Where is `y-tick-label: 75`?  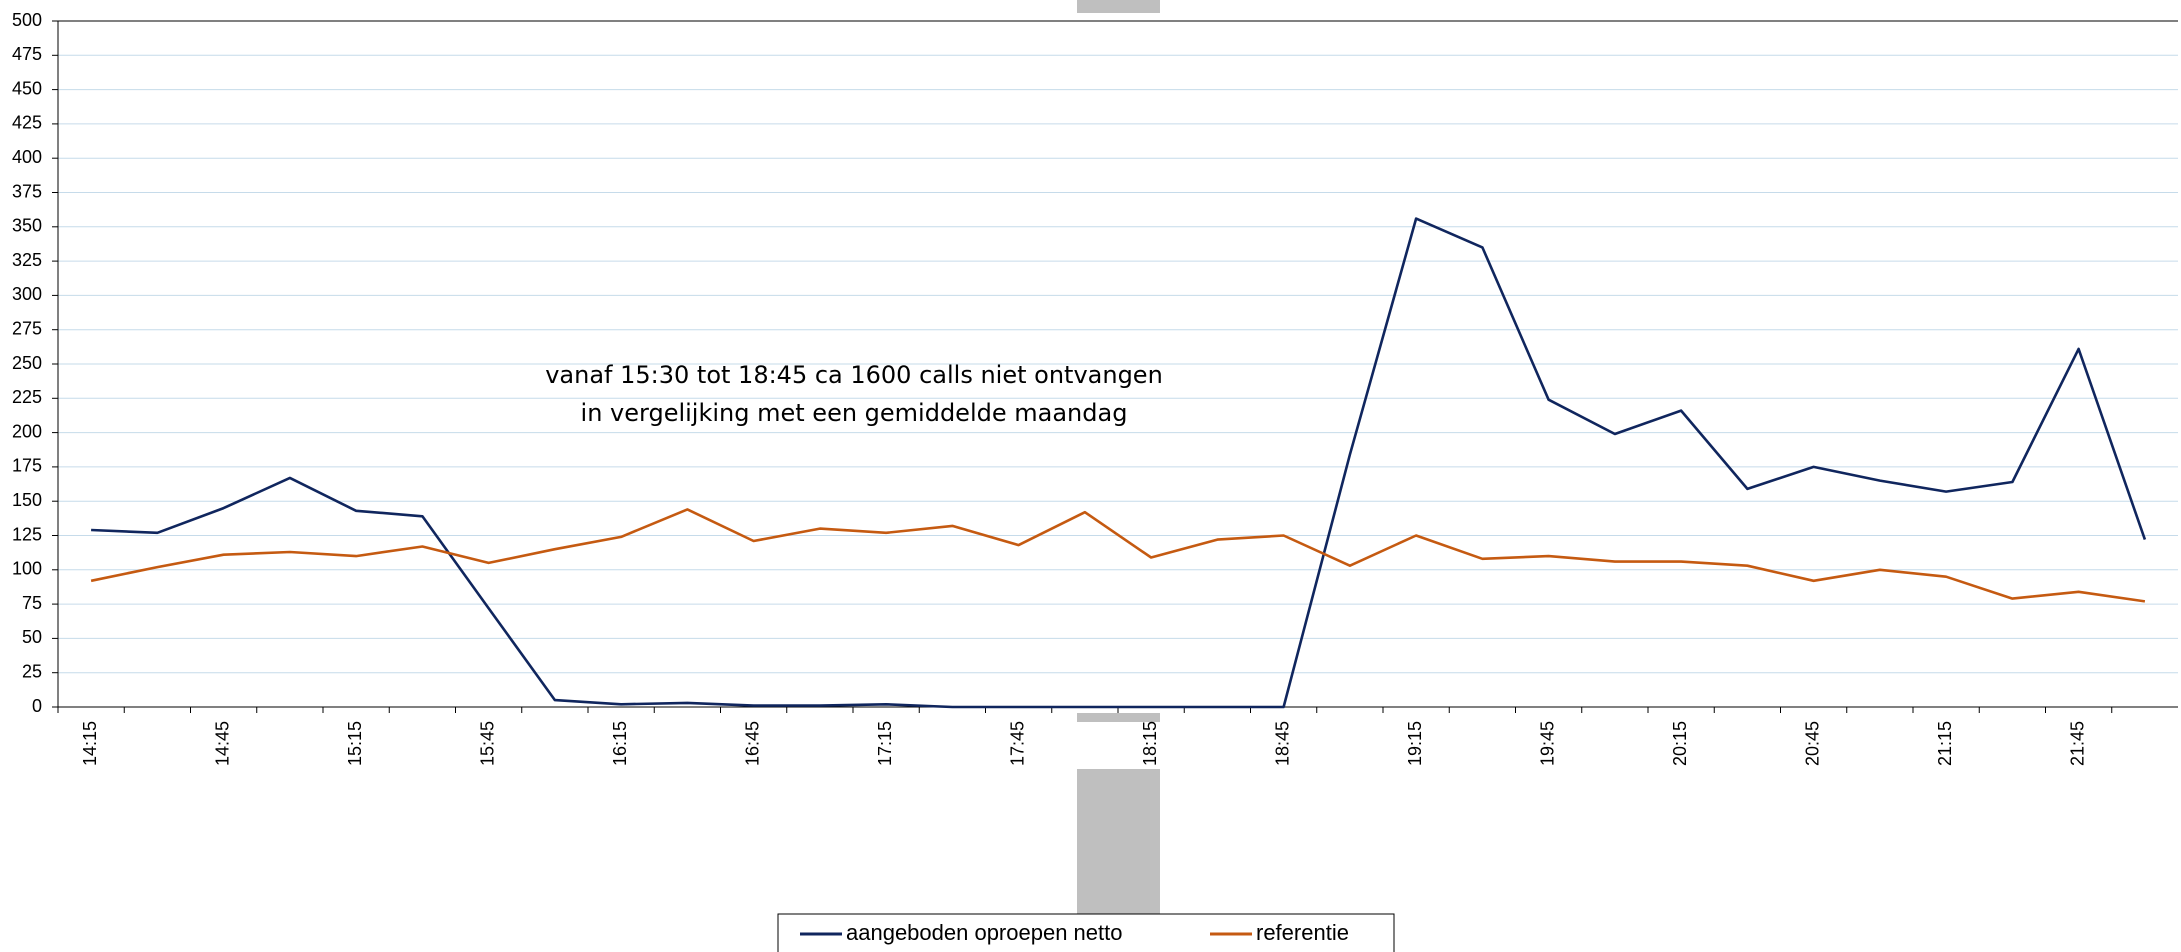 y-tick-label: 75 is located at coordinates (32, 603).